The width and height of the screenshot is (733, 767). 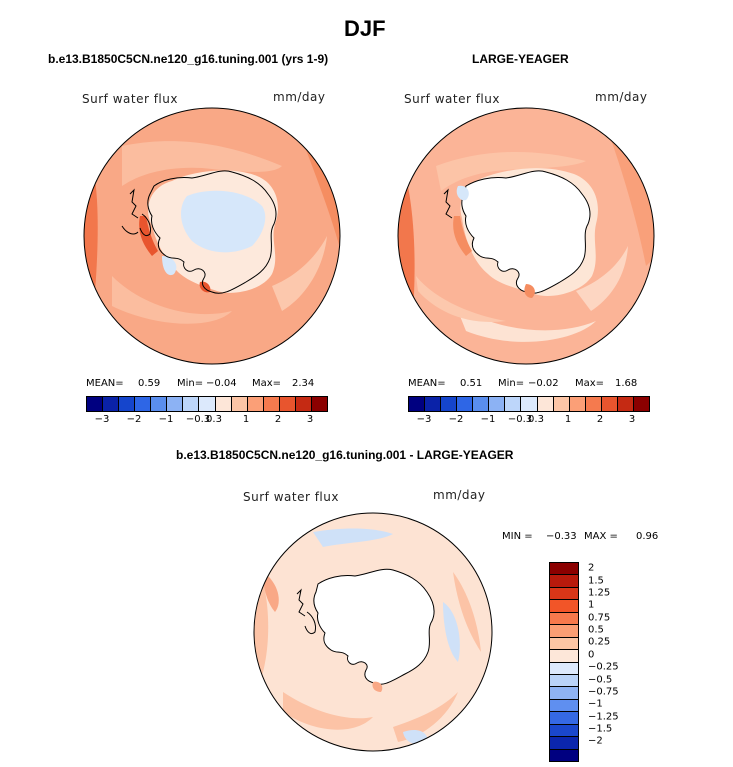 What do you see at coordinates (456, 419) in the screenshot?
I see `panel2-colorbar-tick-label: −2` at bounding box center [456, 419].